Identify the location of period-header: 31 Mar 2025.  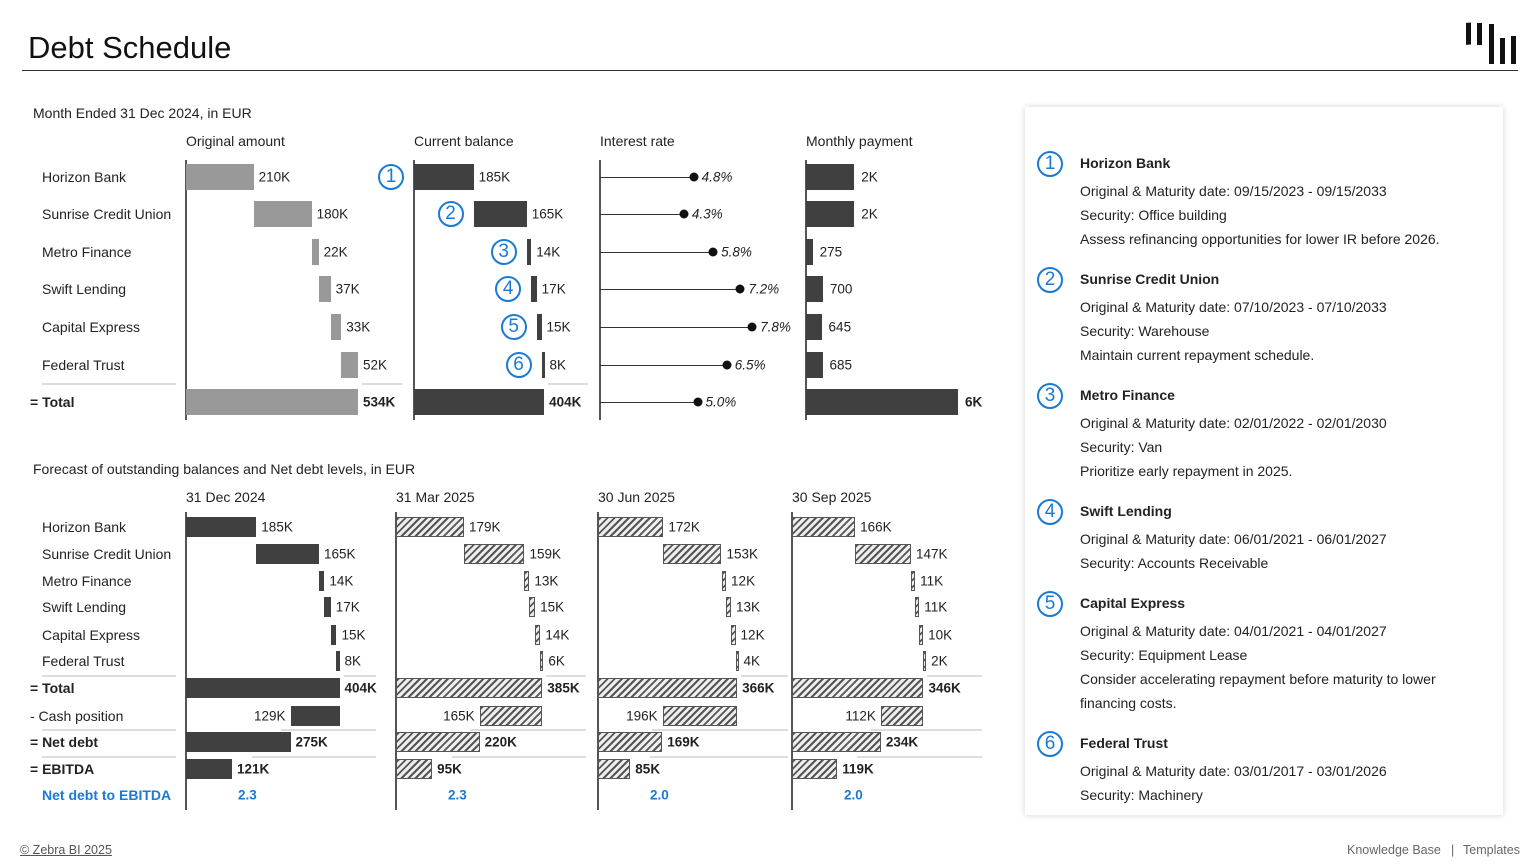
(435, 497).